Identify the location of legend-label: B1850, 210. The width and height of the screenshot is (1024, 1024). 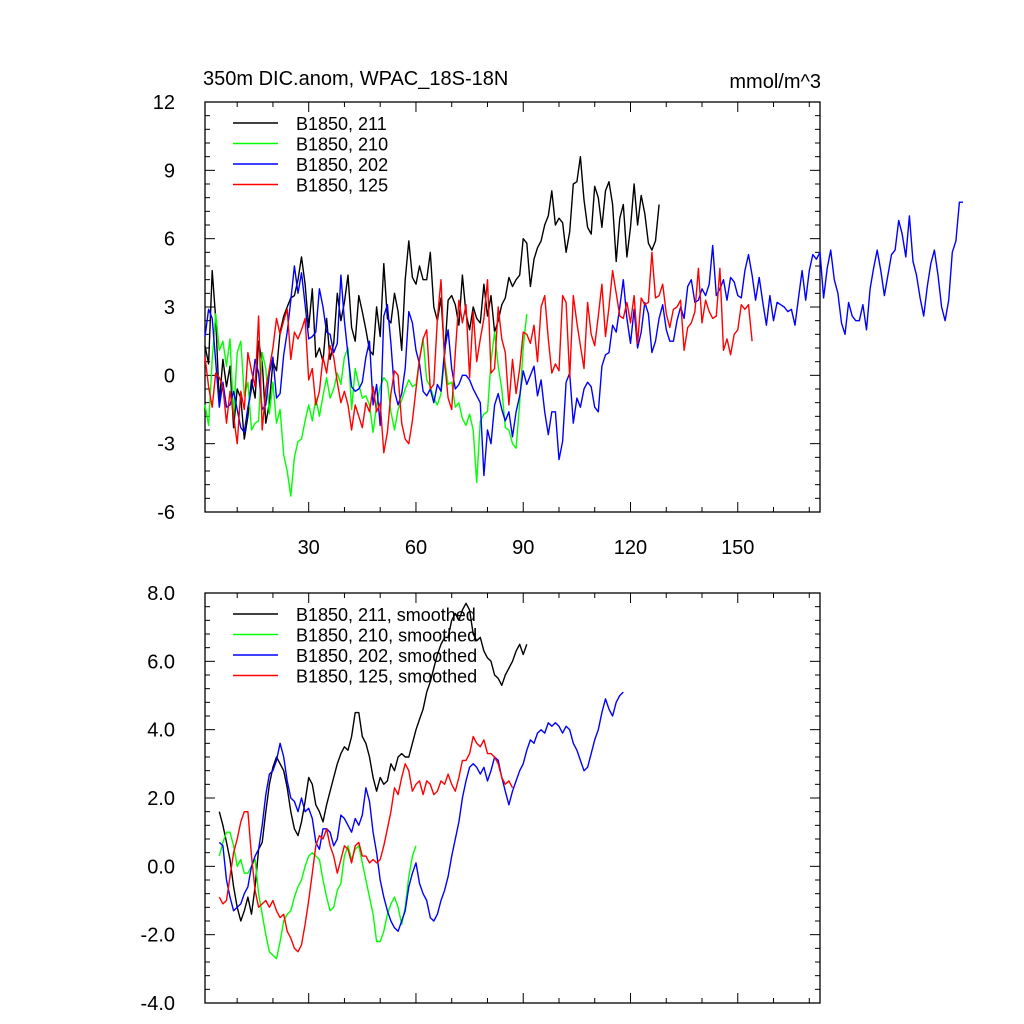
(342, 145).